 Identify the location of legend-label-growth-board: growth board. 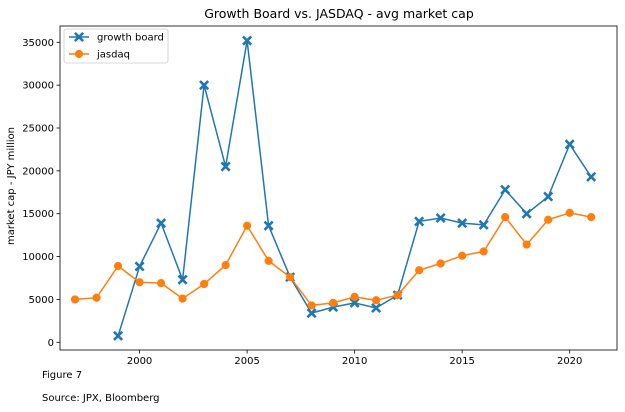
(130, 38).